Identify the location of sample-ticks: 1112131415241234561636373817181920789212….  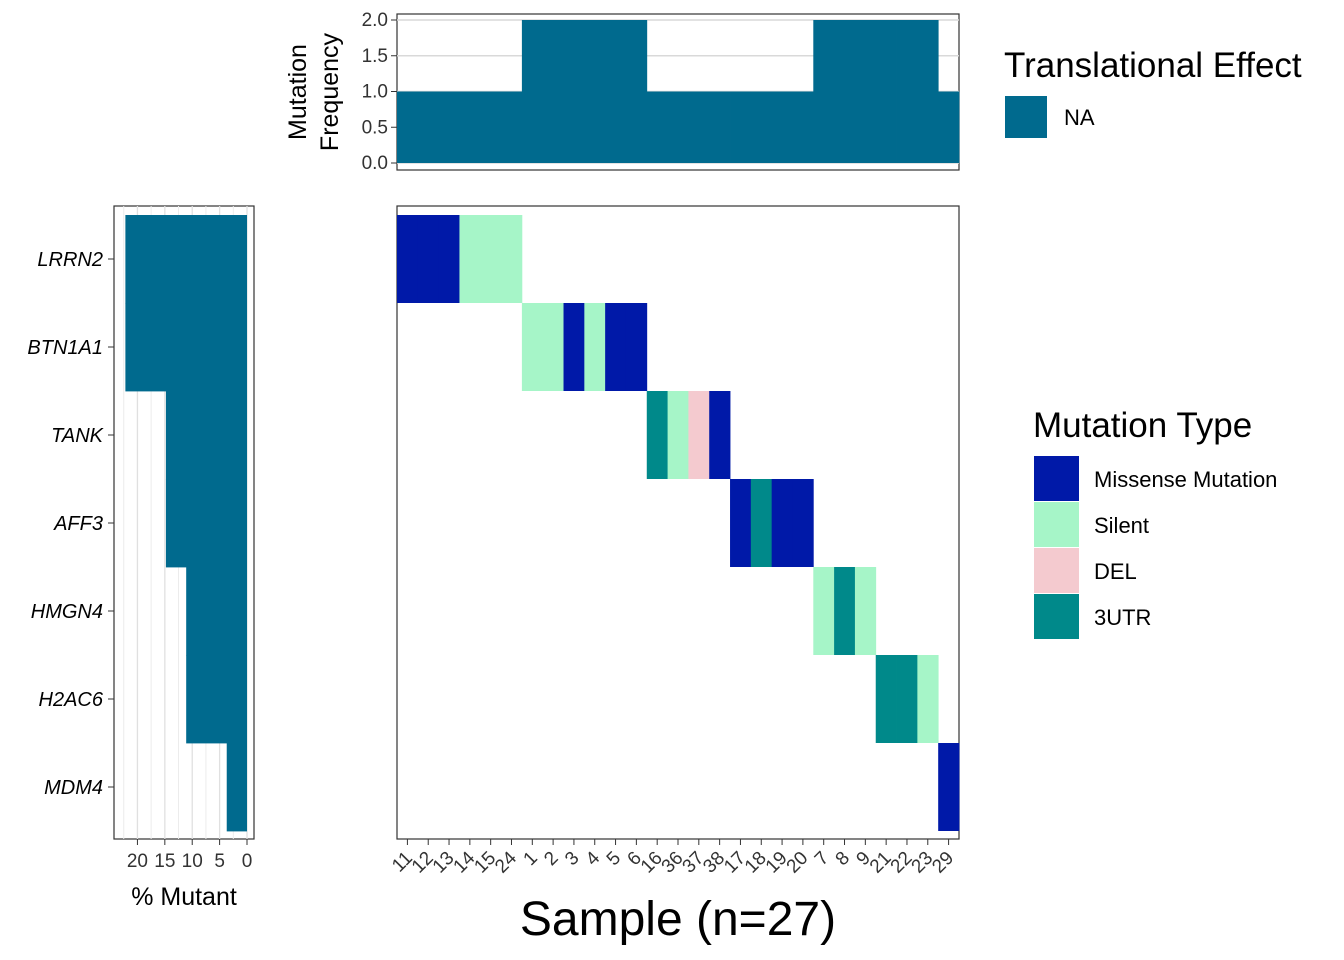
(673, 858).